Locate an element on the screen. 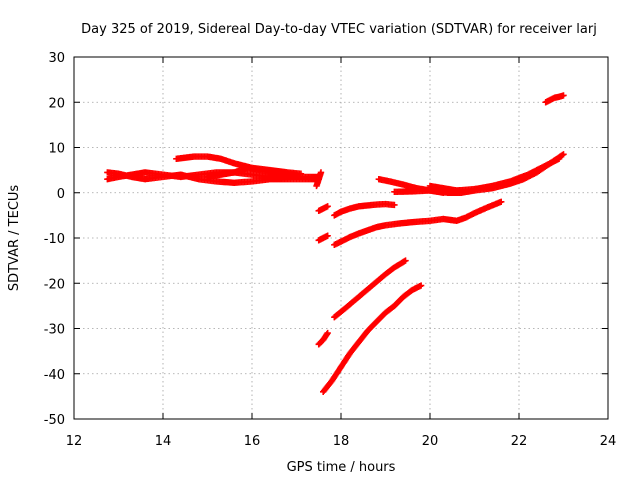  x-tick-label: 20 is located at coordinates (430, 441).